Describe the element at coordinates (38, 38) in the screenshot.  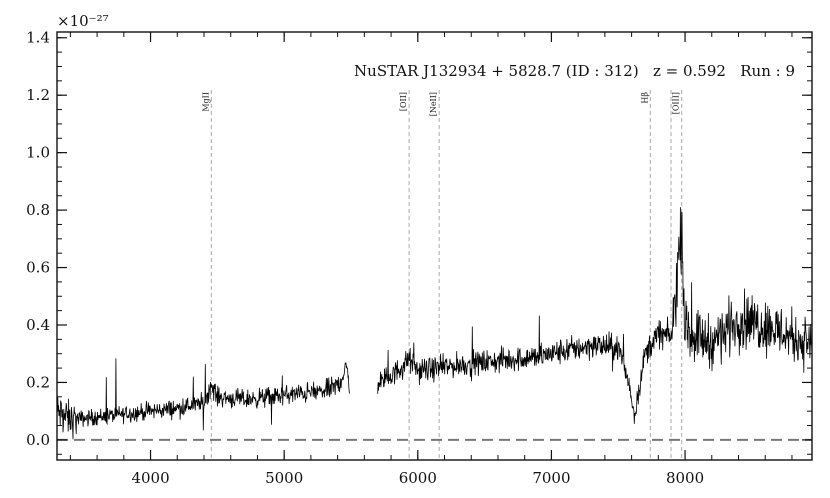
I see `y-tick-label: 1.4` at that location.